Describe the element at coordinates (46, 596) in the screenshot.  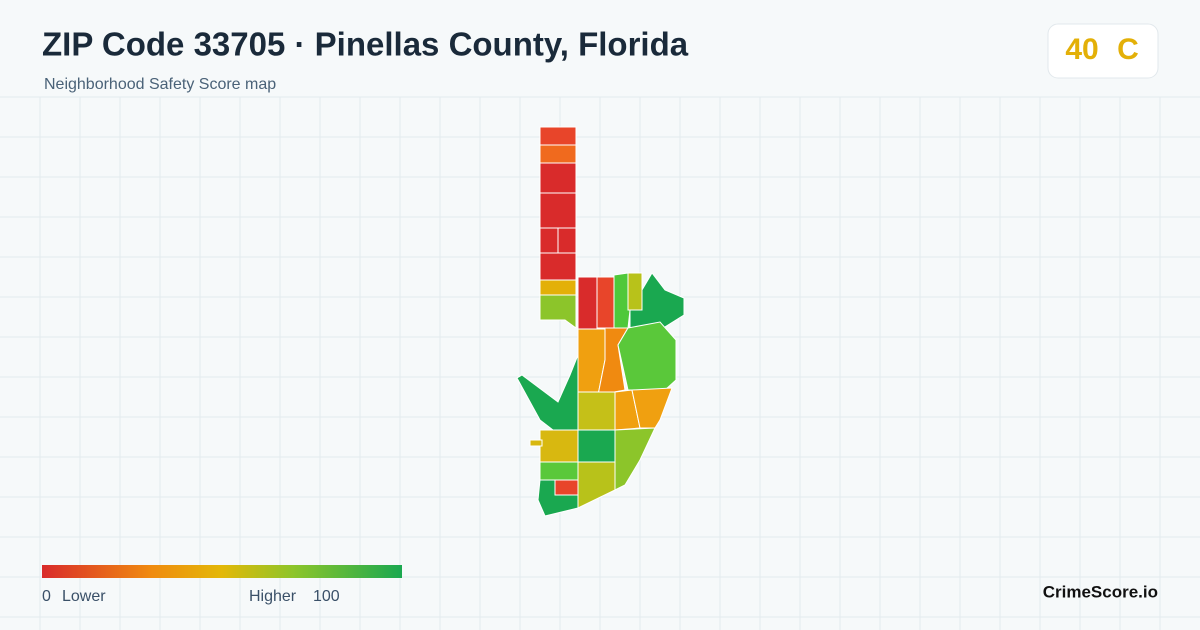
I see `legend-min: 0` at that location.